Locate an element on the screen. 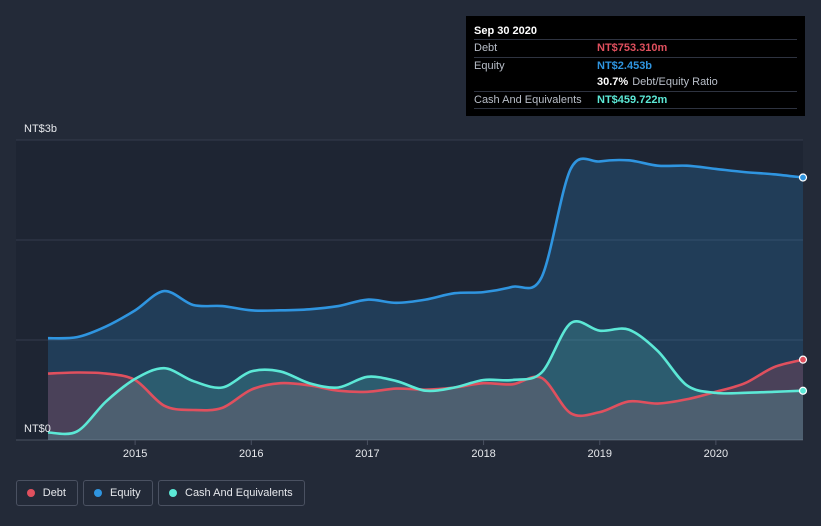  debt-area is located at coordinates (425, 399).